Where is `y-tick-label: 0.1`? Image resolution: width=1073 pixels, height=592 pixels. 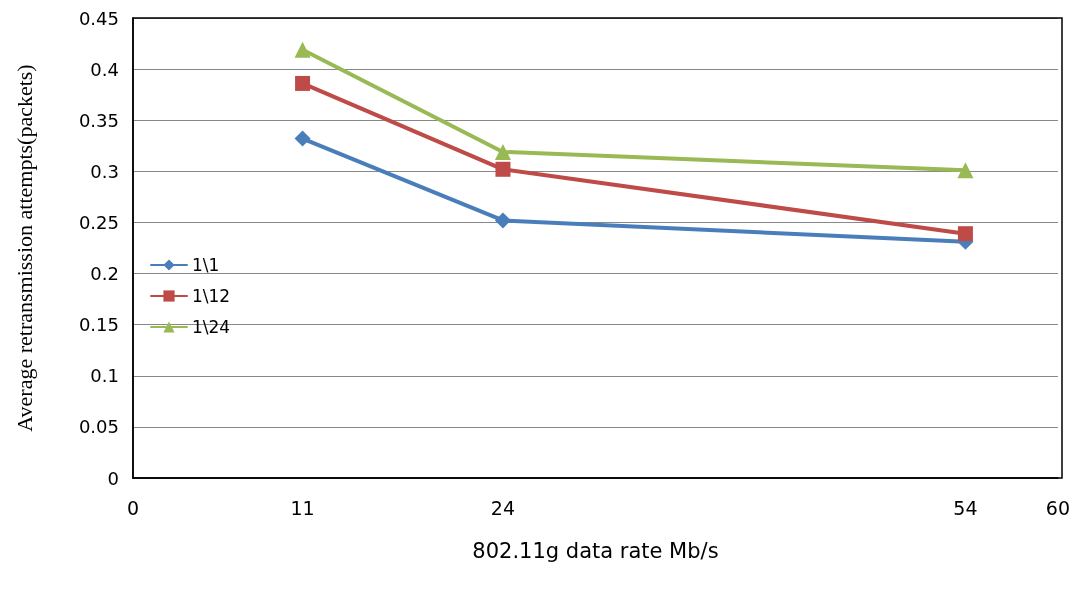
y-tick-label: 0.1 is located at coordinates (104, 376).